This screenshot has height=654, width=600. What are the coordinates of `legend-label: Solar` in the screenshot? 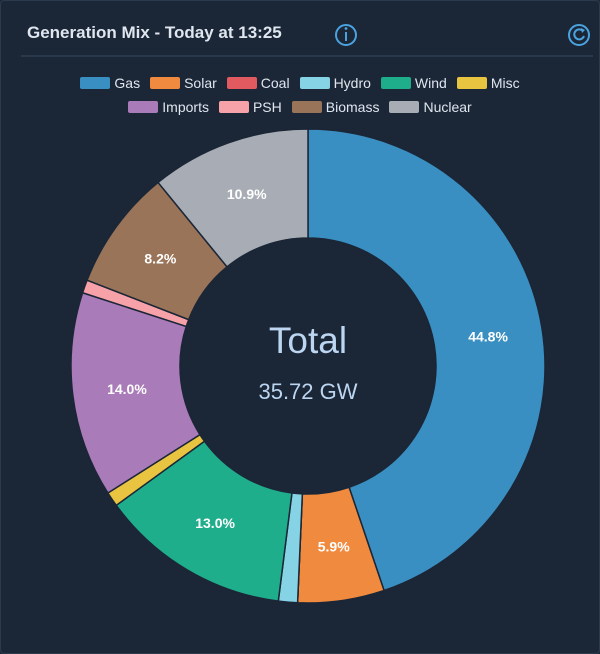 It's located at (200, 83).